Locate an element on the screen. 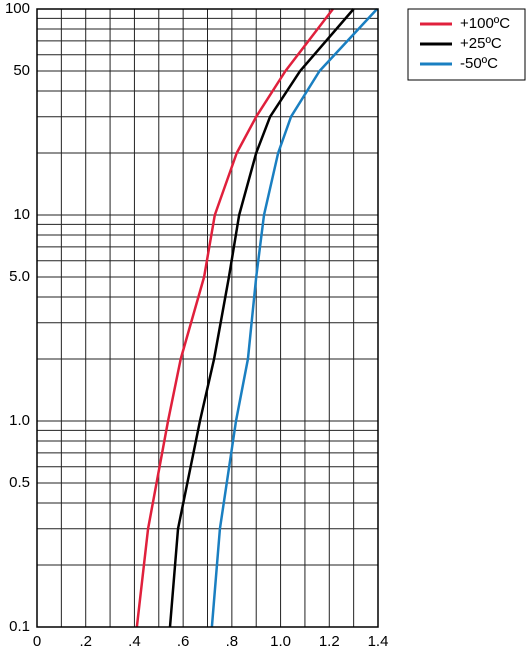  legend-label: +25ºC is located at coordinates (481, 43).